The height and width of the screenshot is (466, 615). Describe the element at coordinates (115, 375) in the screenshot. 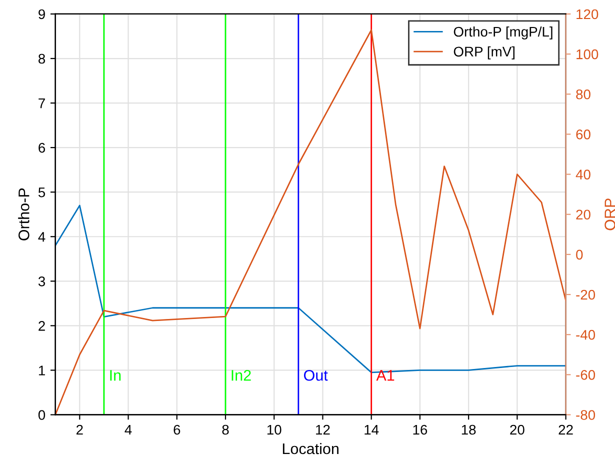

I see `ref-line-label: In` at that location.